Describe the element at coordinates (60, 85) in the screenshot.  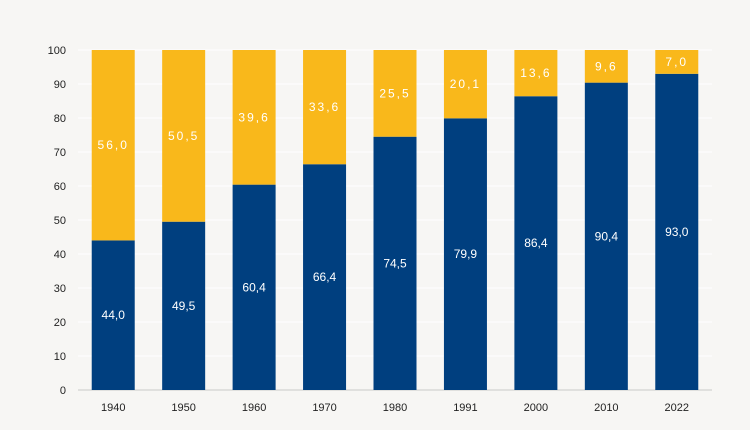
I see `y-tick-label: 90` at that location.